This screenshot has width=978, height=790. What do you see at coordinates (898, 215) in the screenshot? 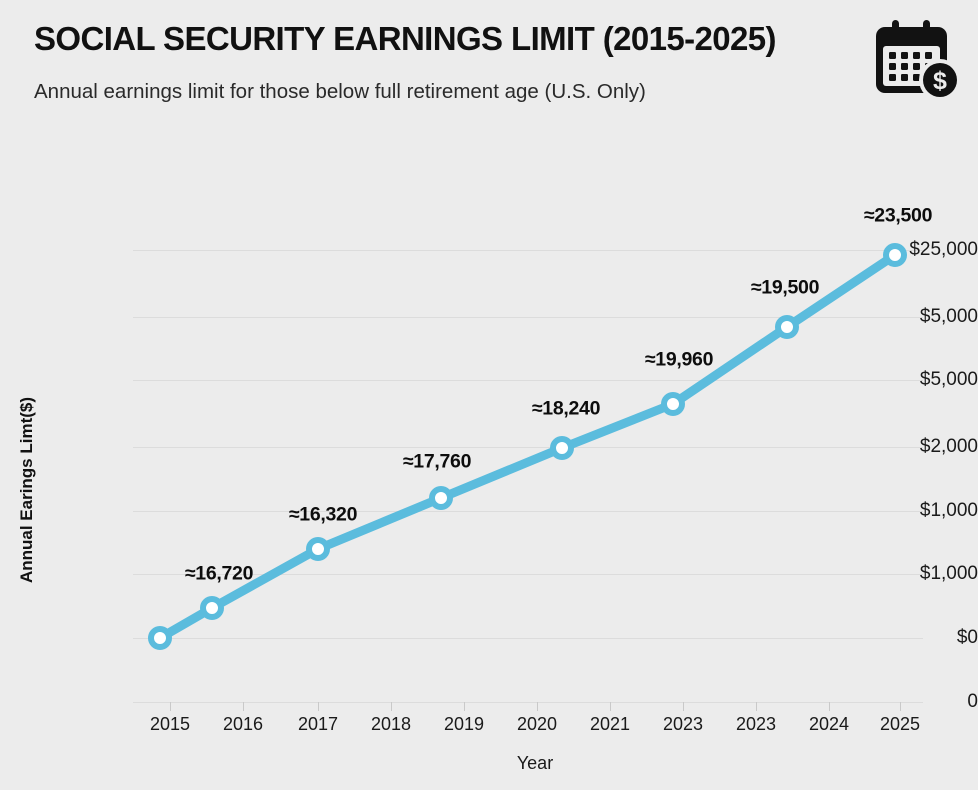
I see `data-point-label: ≈23,500` at bounding box center [898, 215].